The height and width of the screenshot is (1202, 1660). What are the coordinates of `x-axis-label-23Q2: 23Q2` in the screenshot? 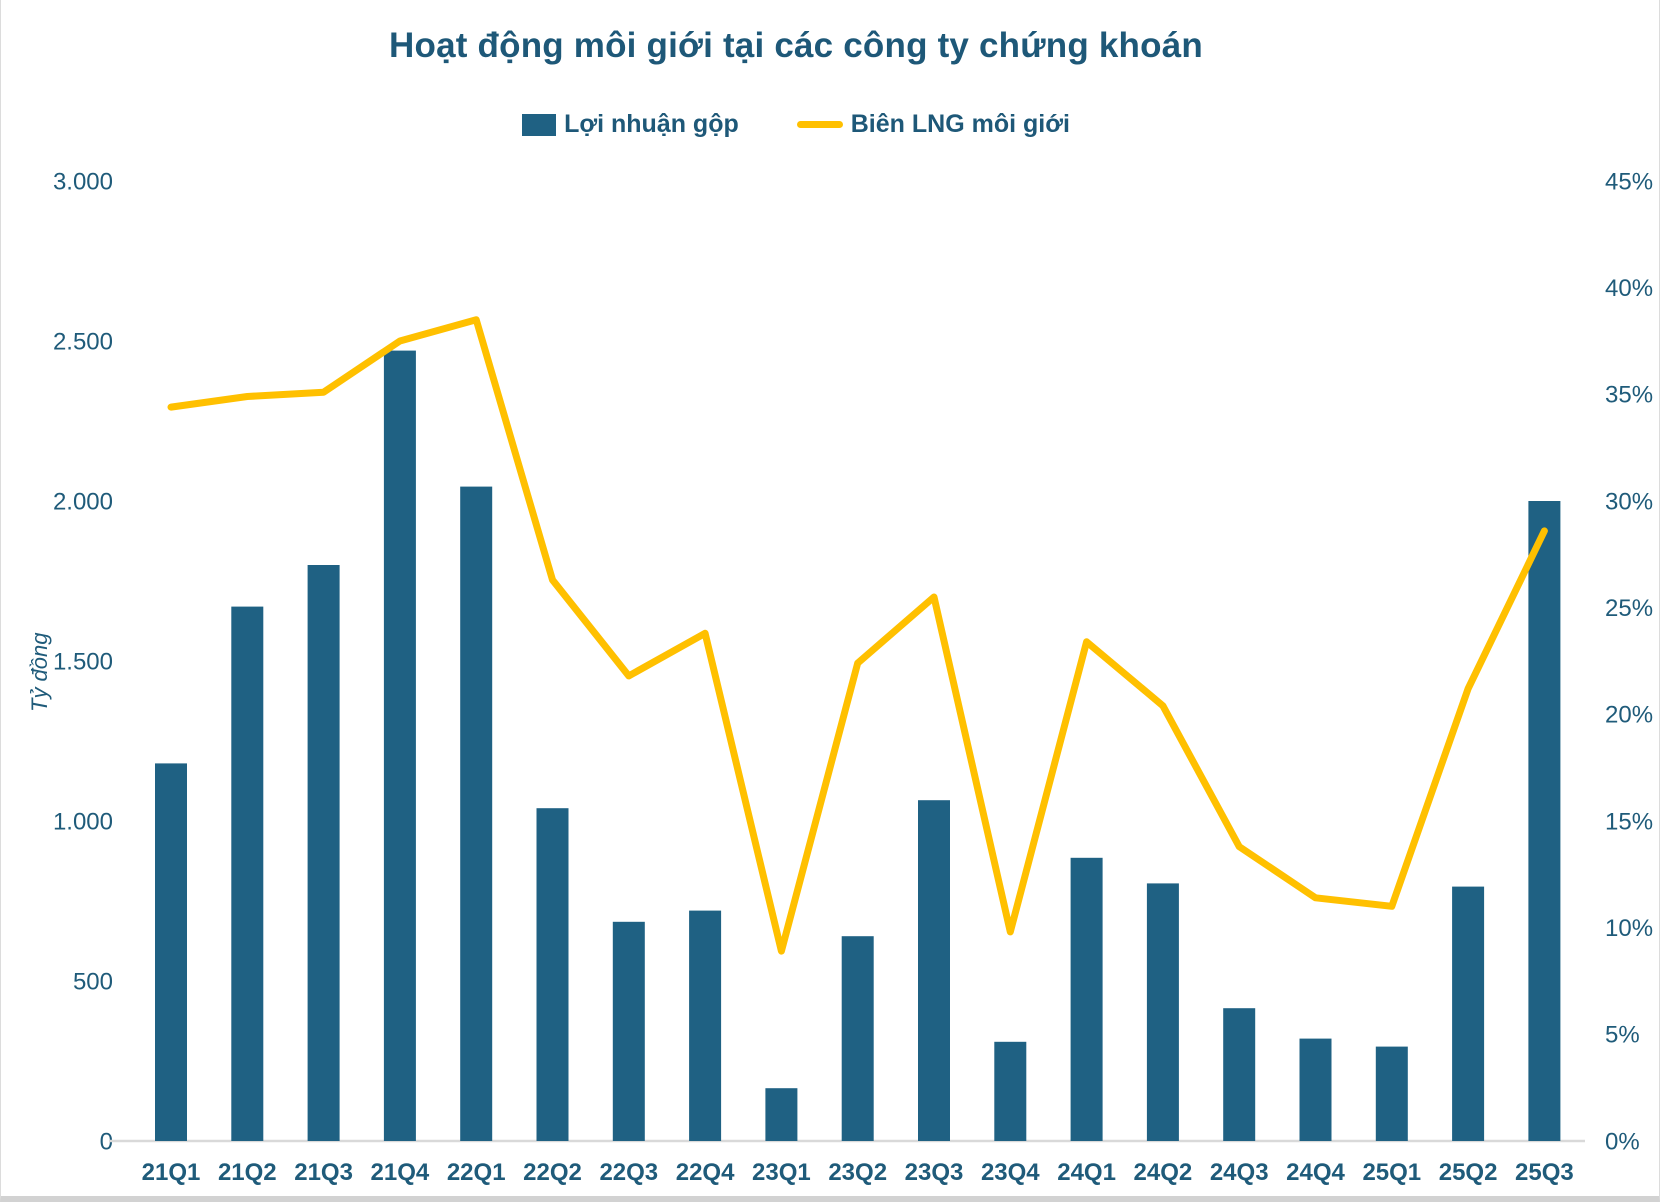 It's located at (857, 1172).